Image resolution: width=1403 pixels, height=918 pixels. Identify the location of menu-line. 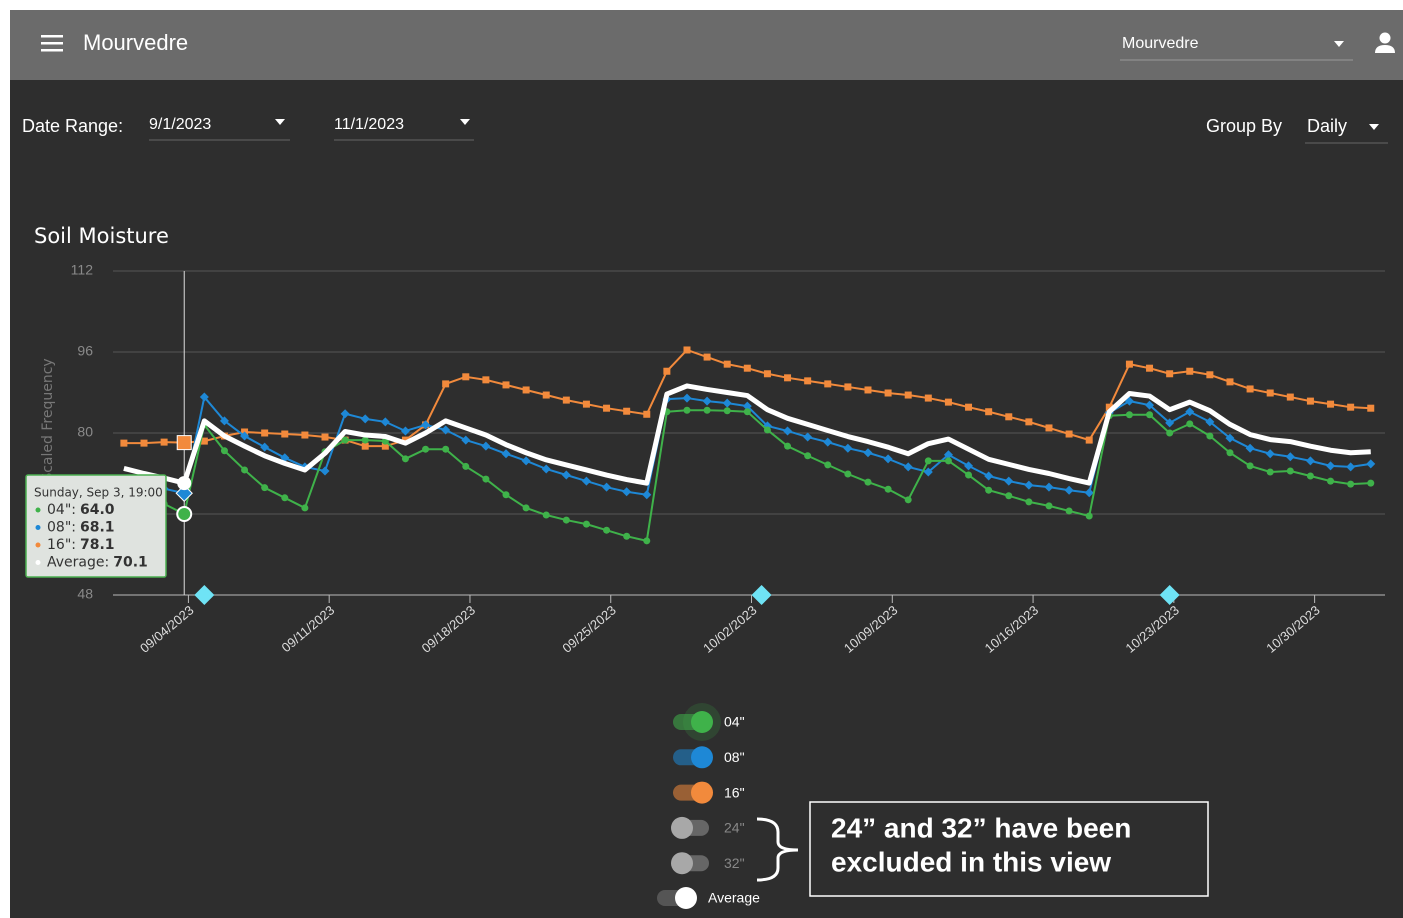
(52, 50).